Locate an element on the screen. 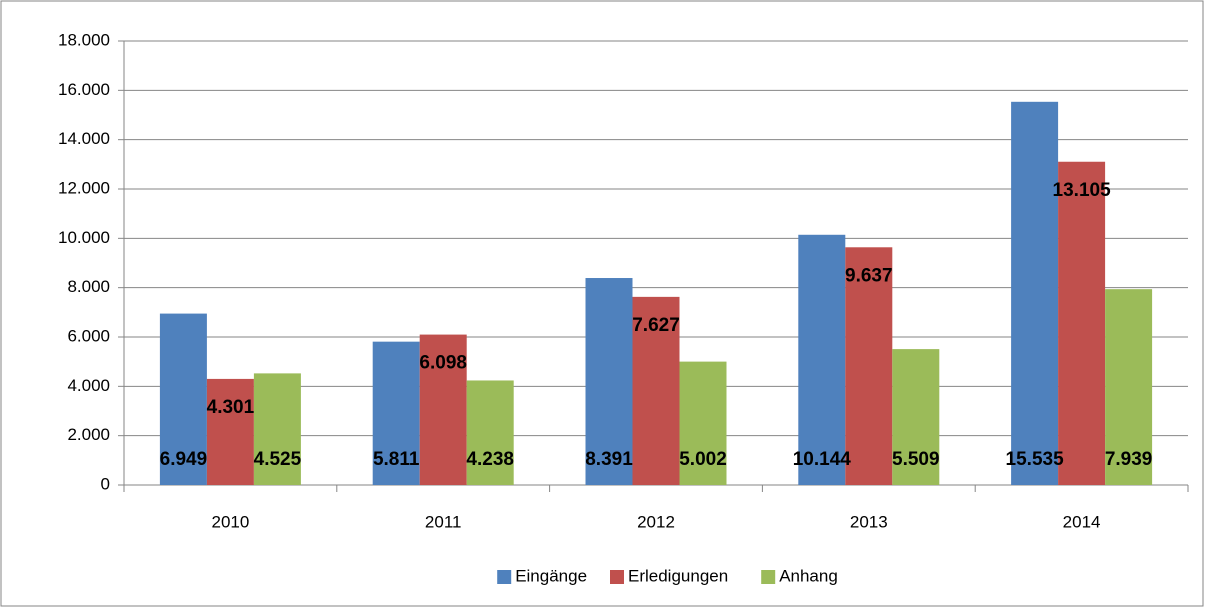 The image size is (1205, 608). y-tick-label: 2.000 is located at coordinates (88, 434).